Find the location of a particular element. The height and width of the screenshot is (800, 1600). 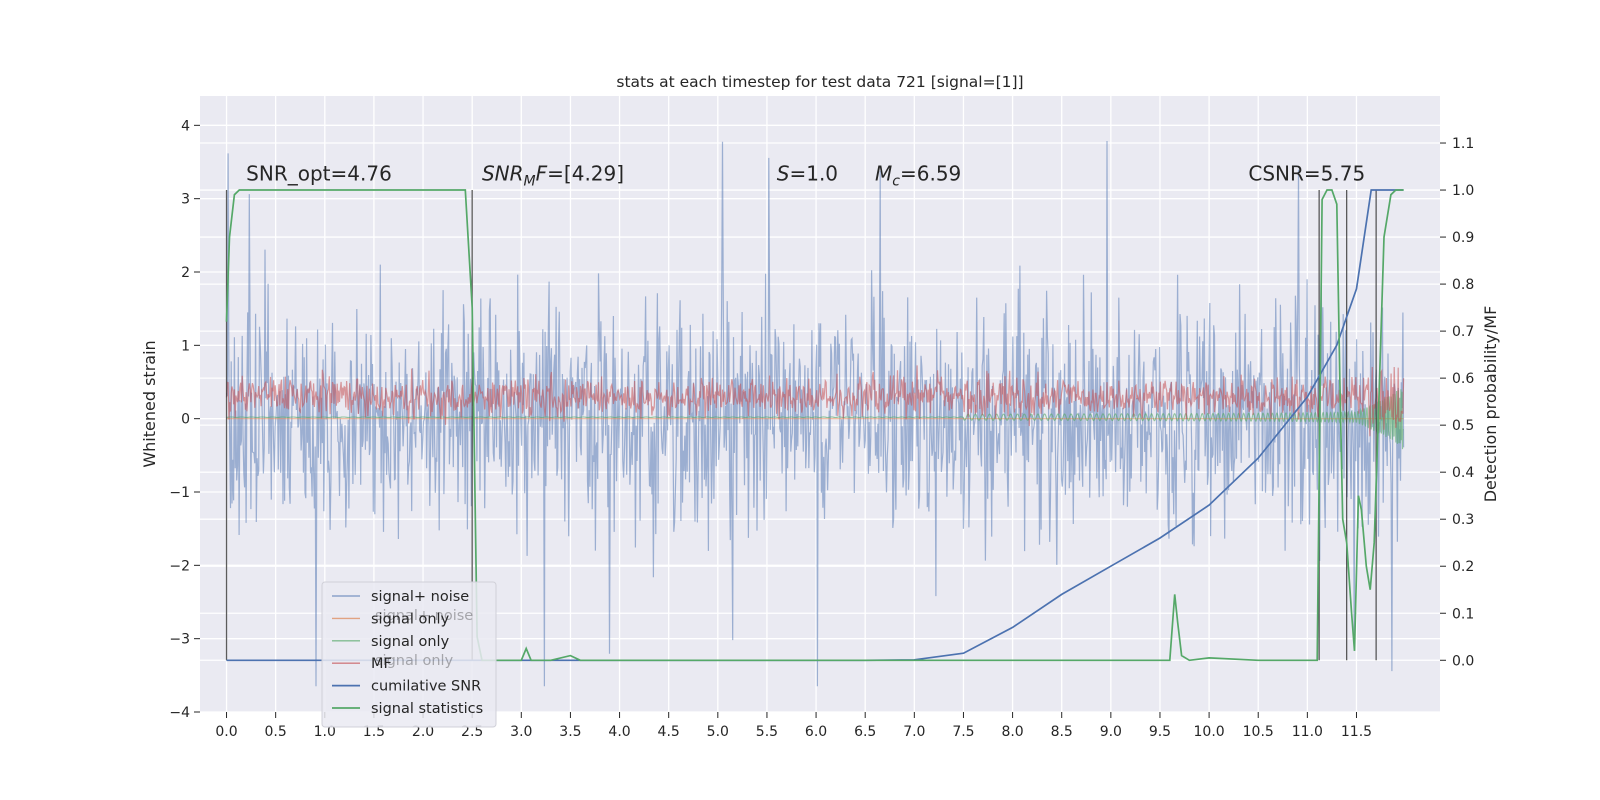

legend-label: MF is located at coordinates (381, 664).